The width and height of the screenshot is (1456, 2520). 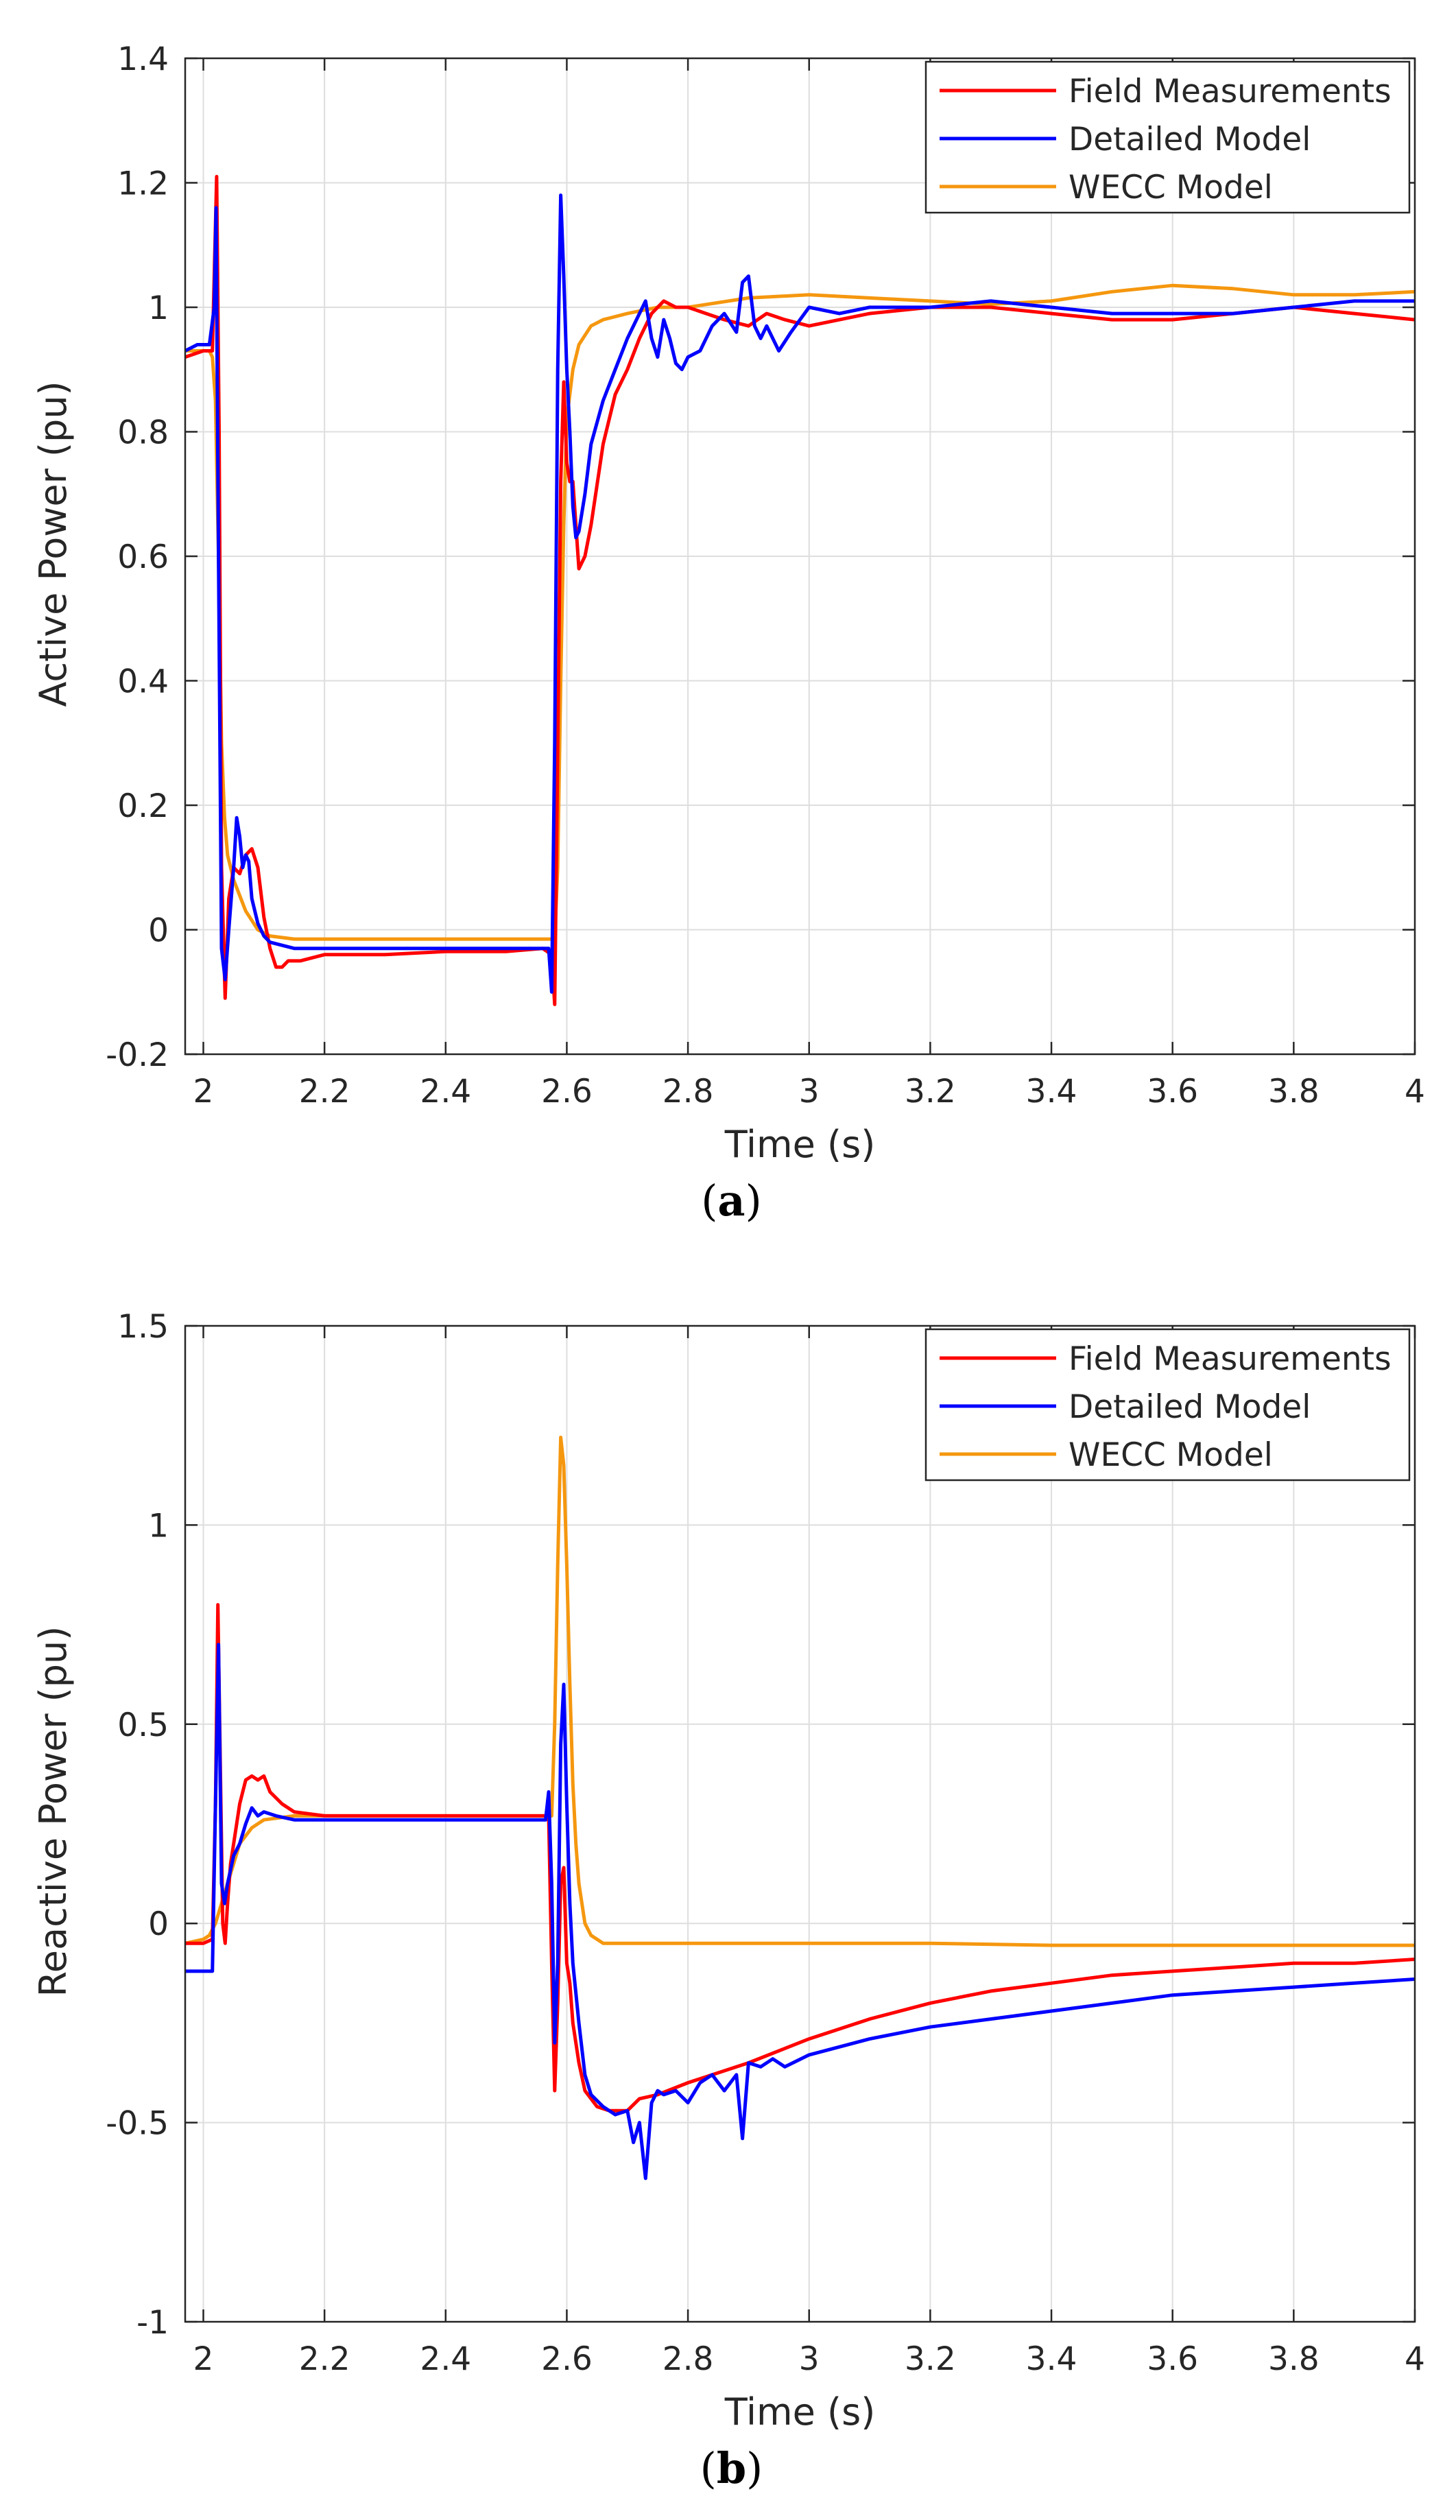 I want to click on y-tick-label: 0.2, so click(x=143, y=806).